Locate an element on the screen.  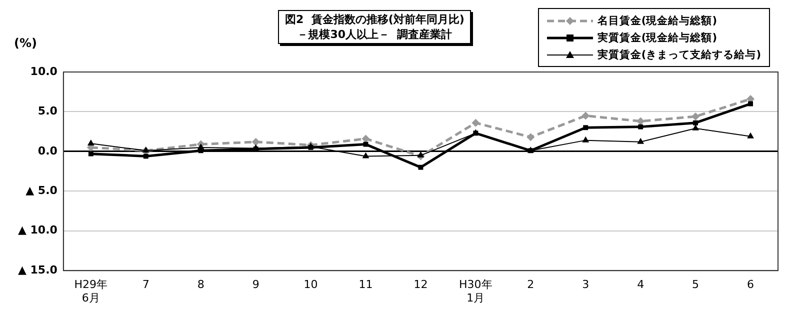
x-tick-label: 8 is located at coordinates (200, 285).